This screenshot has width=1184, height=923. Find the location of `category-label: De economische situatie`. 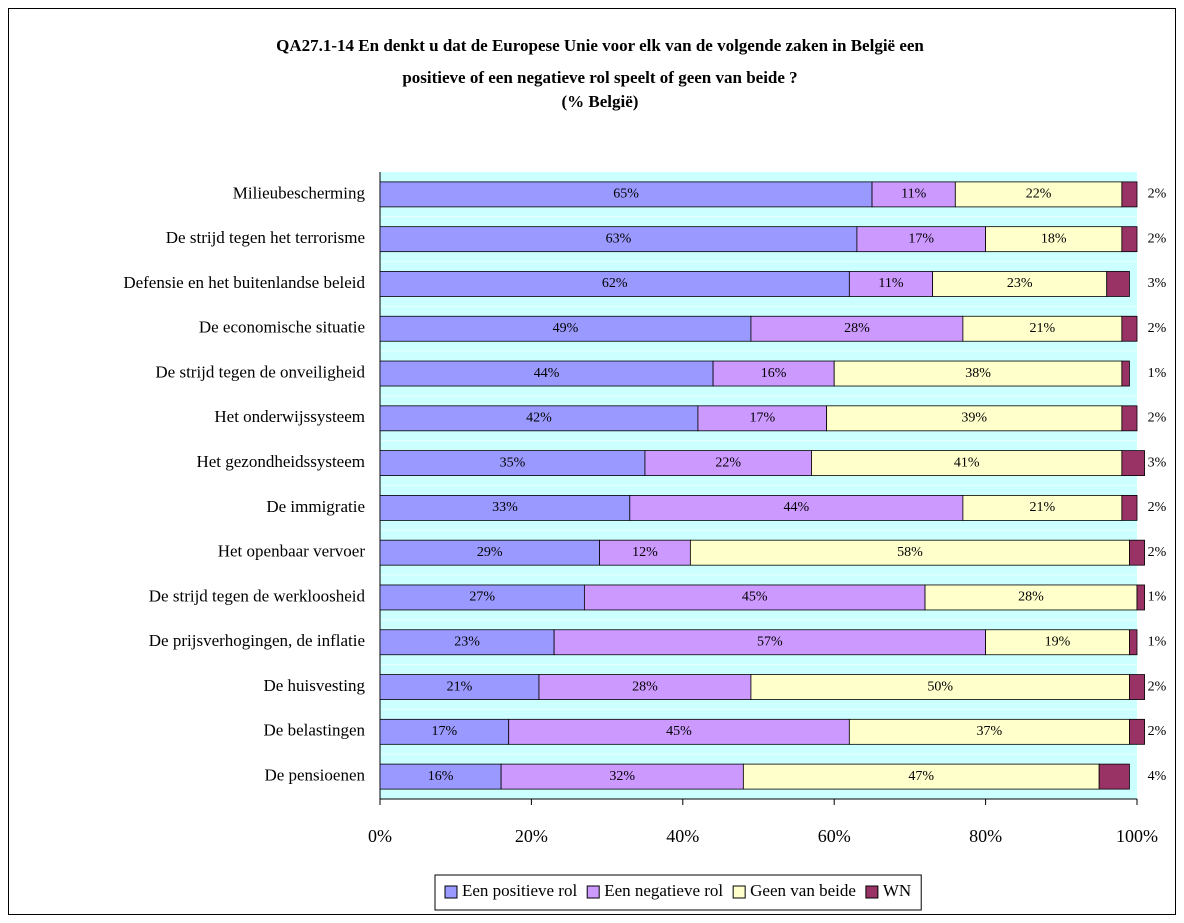

category-label: De economische situatie is located at coordinates (282, 327).